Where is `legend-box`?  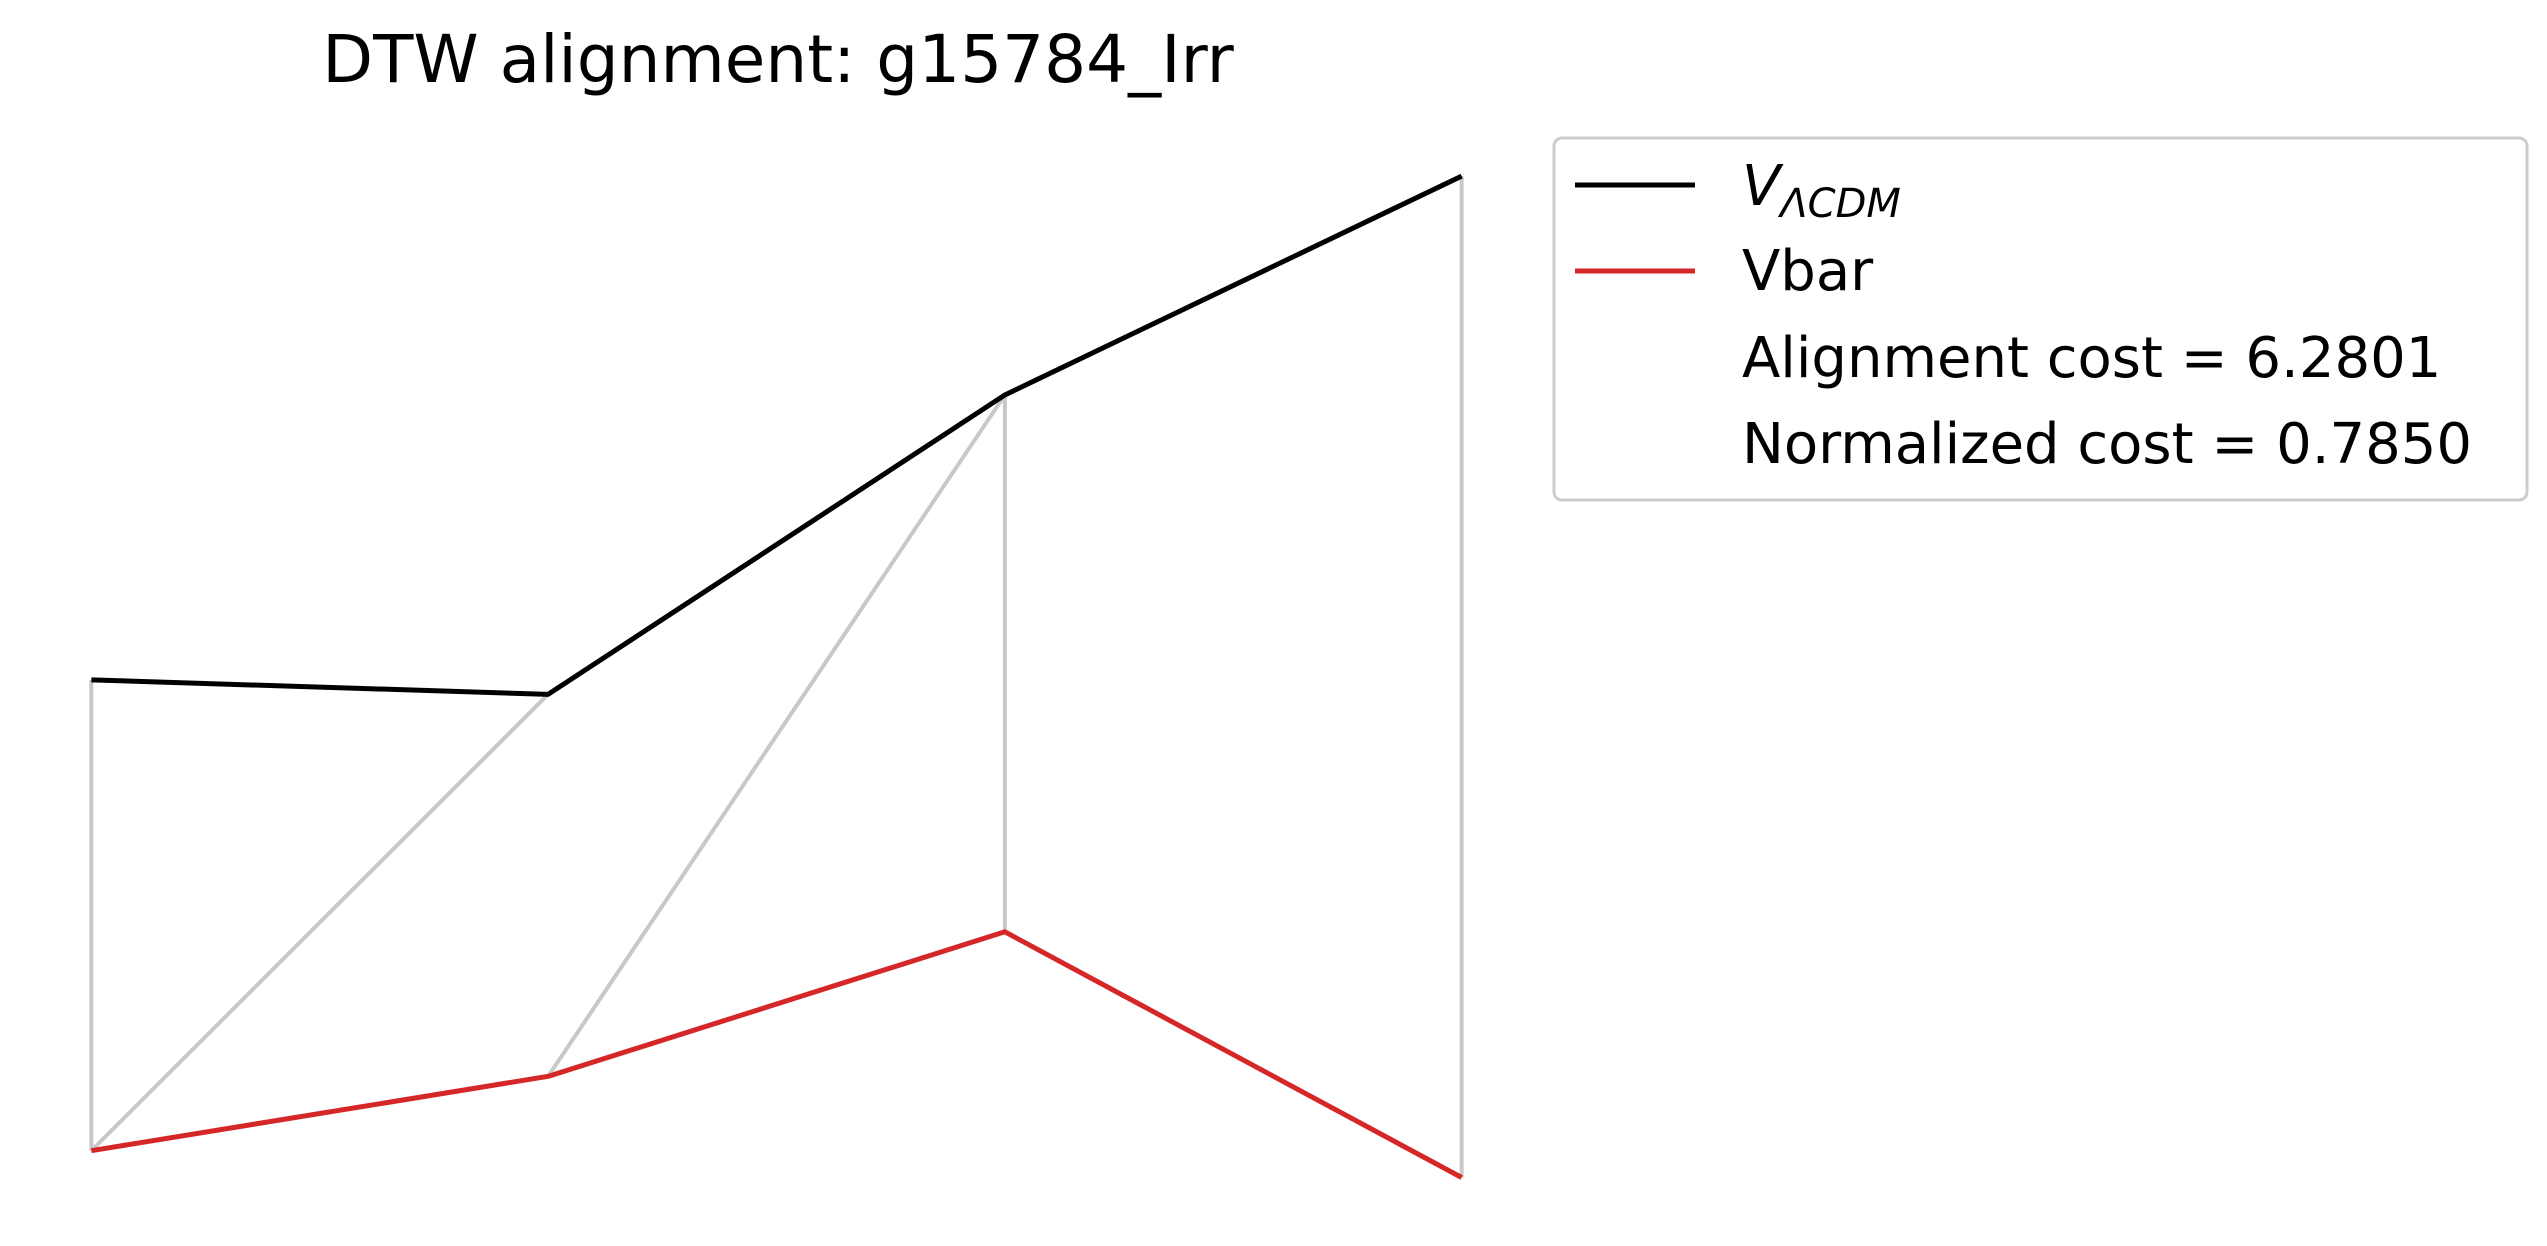
legend-box is located at coordinates (2040, 319).